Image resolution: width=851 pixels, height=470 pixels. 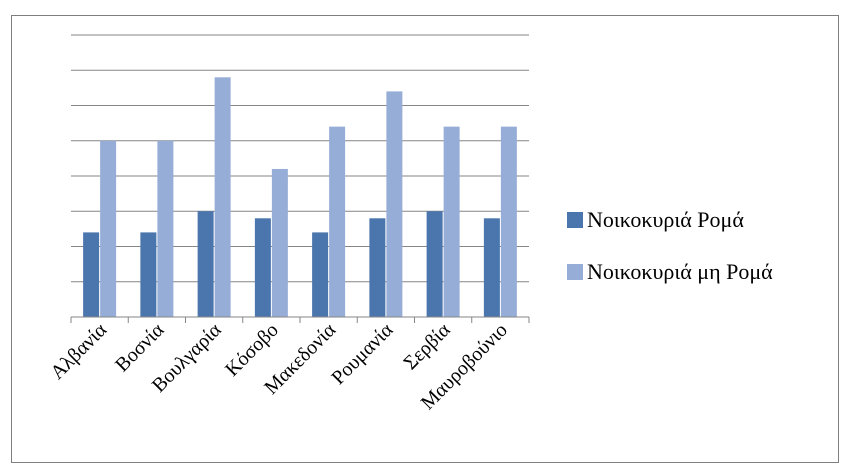 I want to click on legend-label-0: Νοικοκυριά Ρομά, so click(x=665, y=219).